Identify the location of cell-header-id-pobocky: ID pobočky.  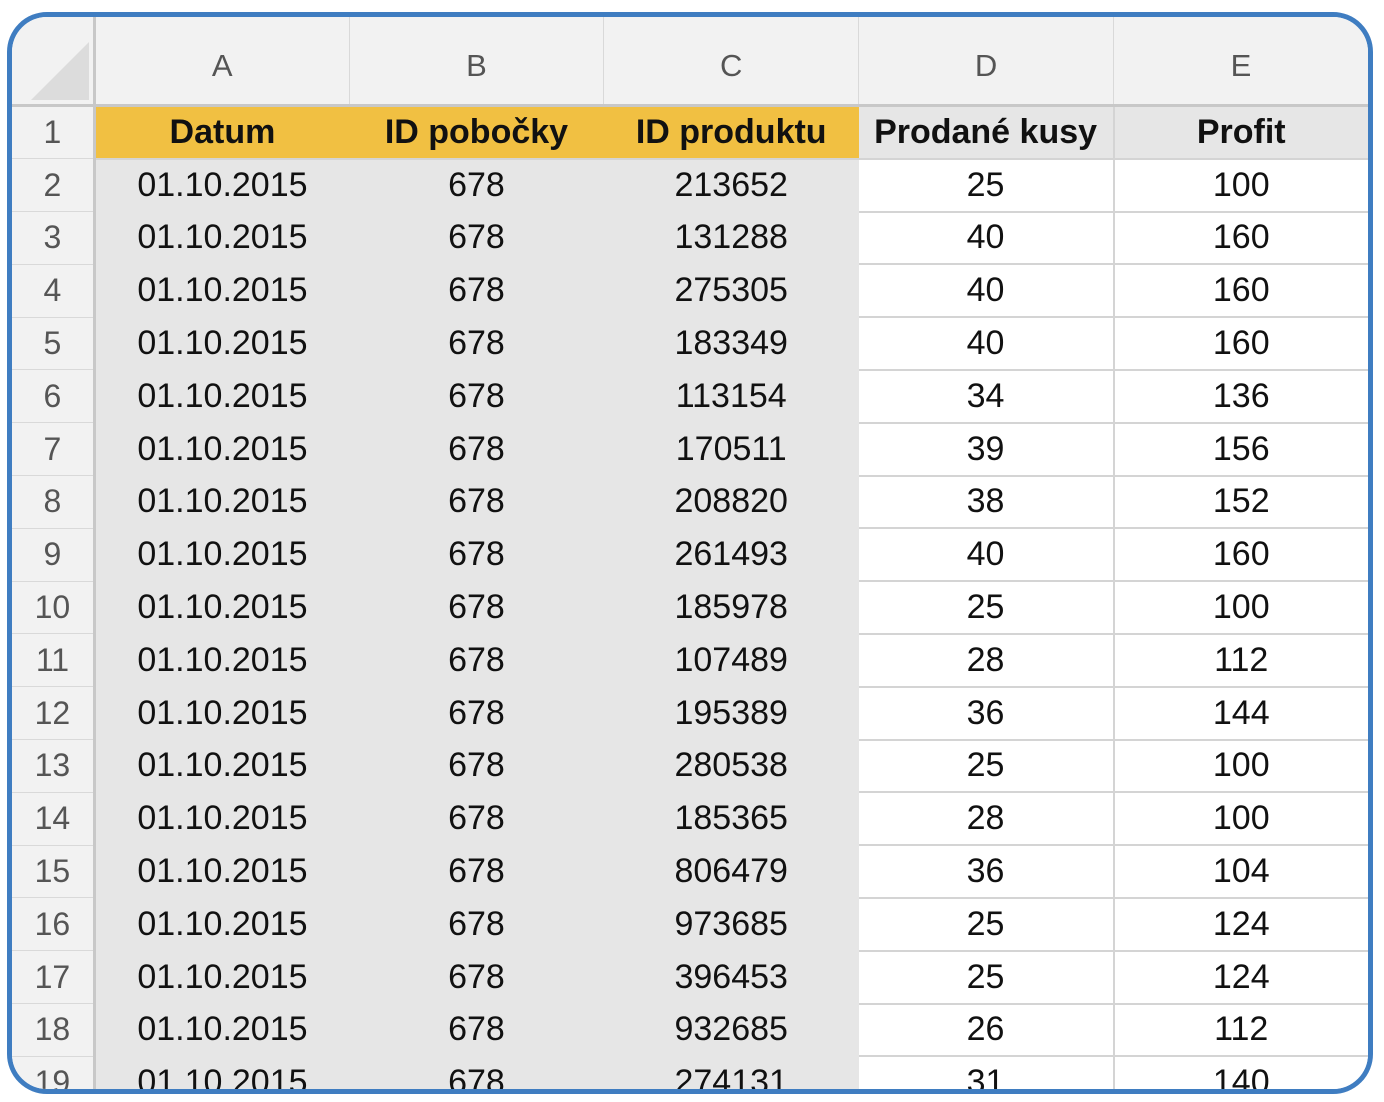
(476, 132).